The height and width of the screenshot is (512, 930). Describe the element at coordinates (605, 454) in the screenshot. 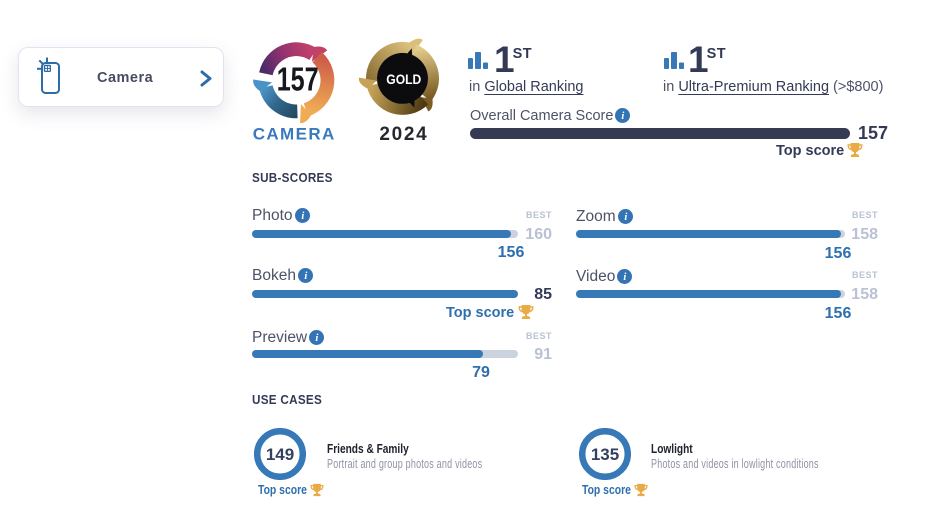

I see `svg-text: 135` at that location.